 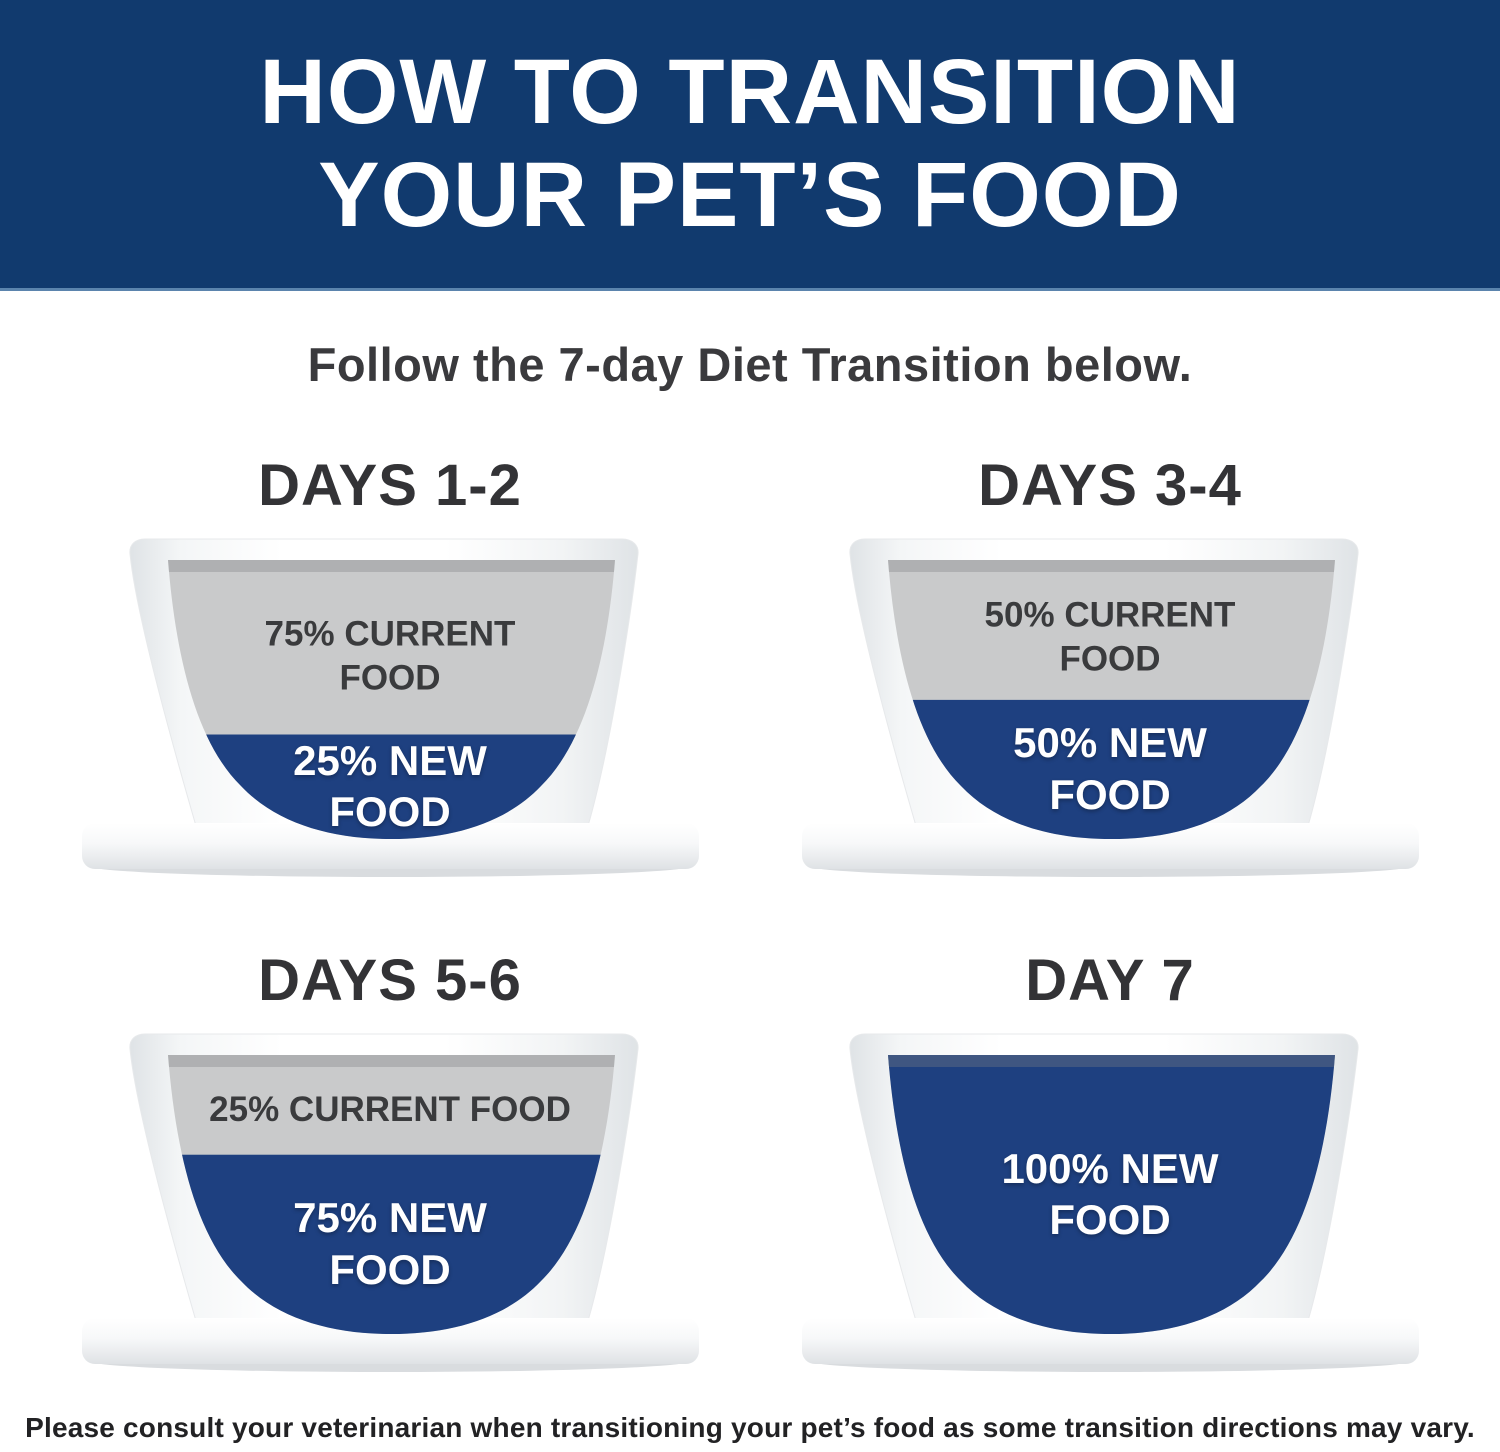 I want to click on day-title: DAYS 5-6, so click(x=390, y=980).